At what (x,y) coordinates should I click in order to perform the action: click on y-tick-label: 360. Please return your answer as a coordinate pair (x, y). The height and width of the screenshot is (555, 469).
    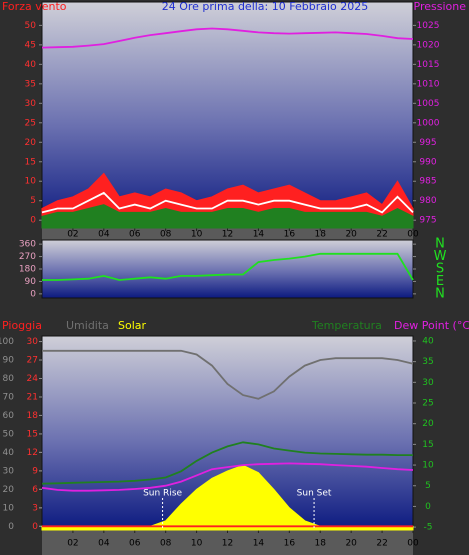
    Looking at the image, I should click on (27, 245).